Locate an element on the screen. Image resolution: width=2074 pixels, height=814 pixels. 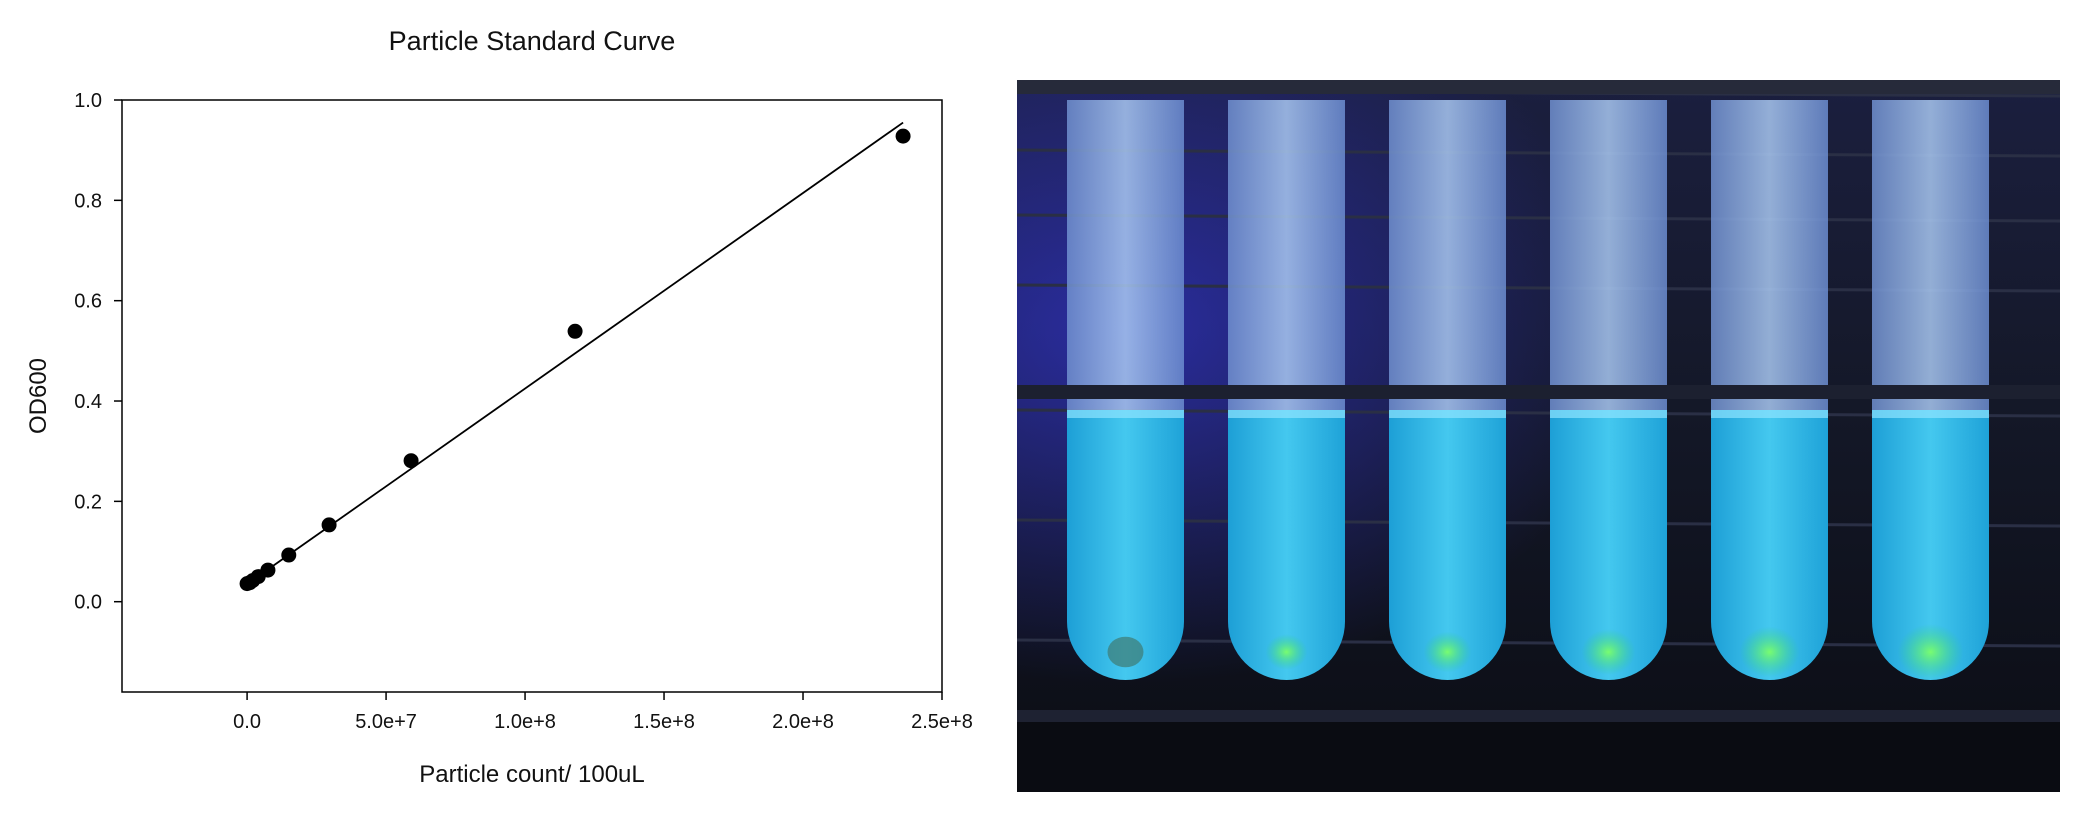
y-tick-label: 0.8 is located at coordinates (88, 201).